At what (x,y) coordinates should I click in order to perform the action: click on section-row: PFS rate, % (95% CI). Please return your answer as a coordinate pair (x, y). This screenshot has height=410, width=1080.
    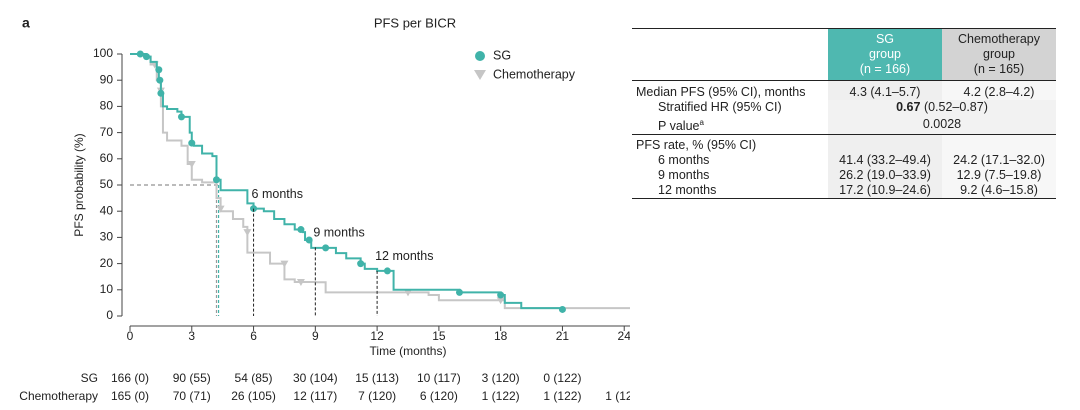
    Looking at the image, I should click on (844, 144).